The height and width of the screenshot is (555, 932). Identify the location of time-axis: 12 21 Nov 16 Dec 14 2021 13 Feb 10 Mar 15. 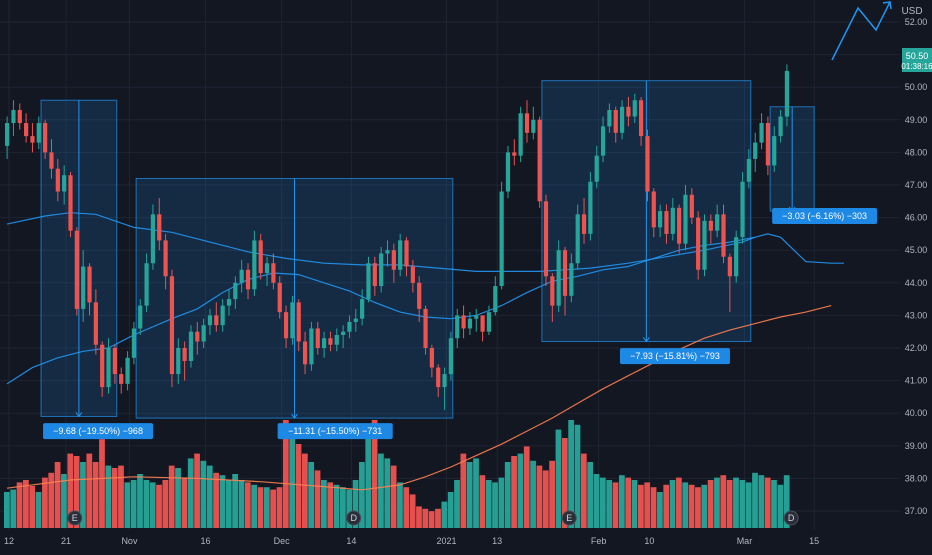
(411, 541).